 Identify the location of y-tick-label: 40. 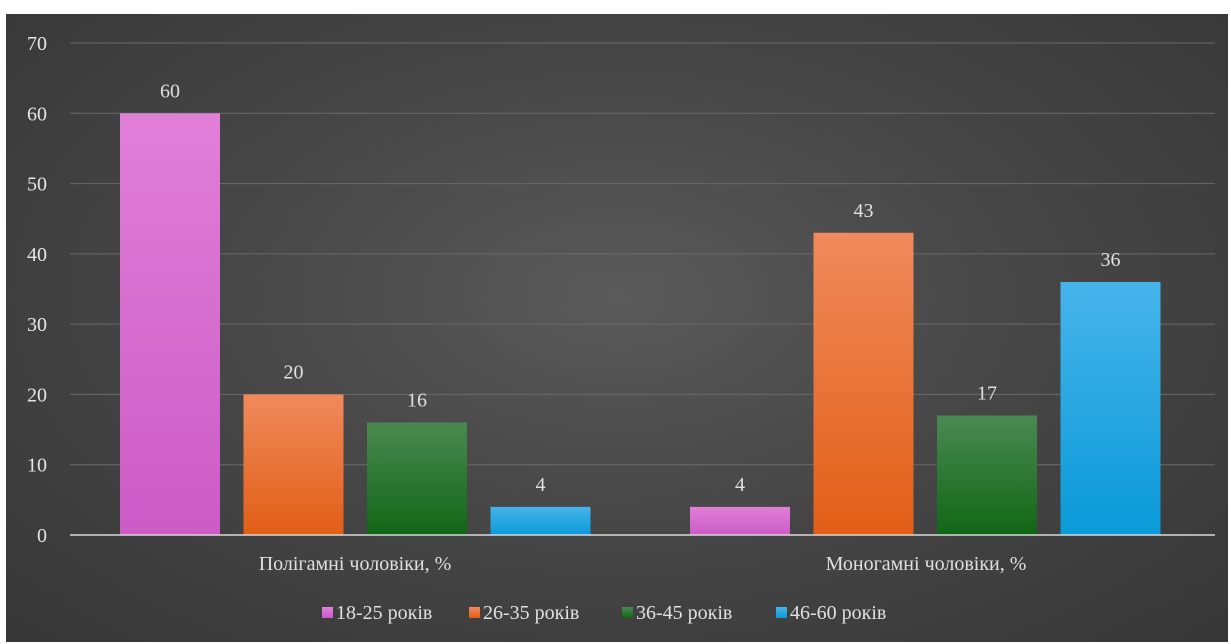
(37, 255).